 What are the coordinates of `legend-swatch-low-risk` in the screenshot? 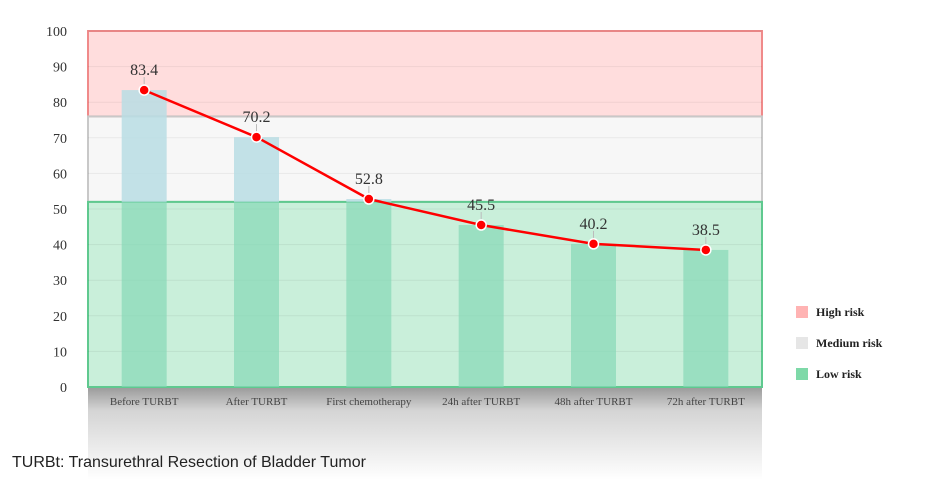 It's located at (802, 374).